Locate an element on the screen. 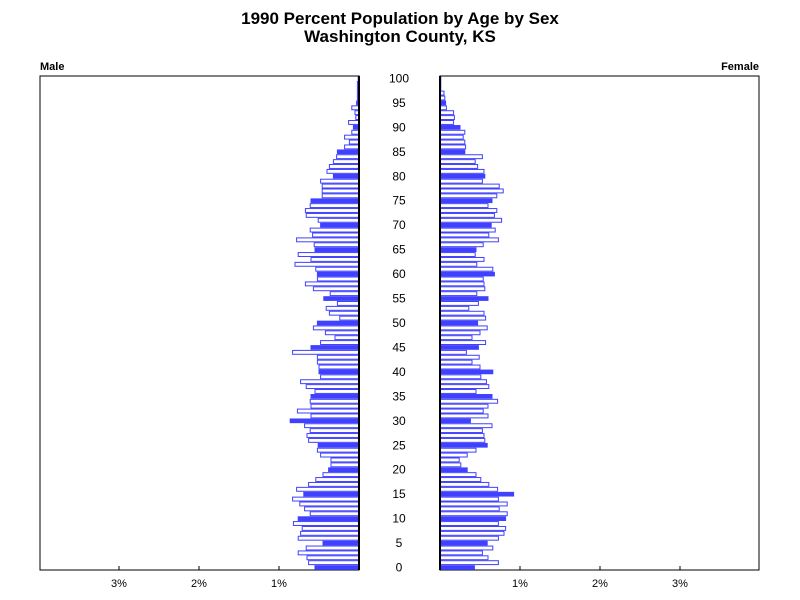 This screenshot has height=600, width=800. age-tick-label-85: 85 is located at coordinates (399, 152).